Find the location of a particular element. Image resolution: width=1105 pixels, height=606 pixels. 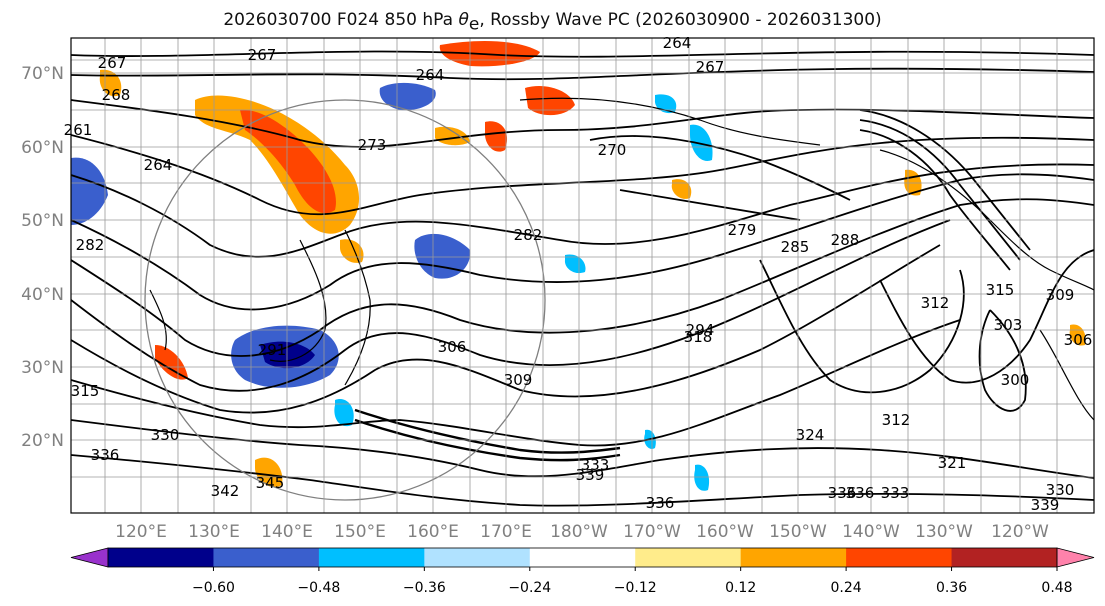

contour-label: 324 is located at coordinates (810, 435).